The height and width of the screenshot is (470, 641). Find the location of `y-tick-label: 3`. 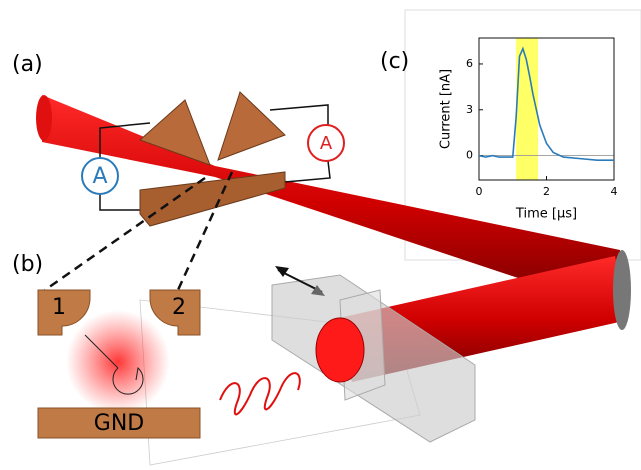

y-tick-label: 3 is located at coordinates (469, 109).